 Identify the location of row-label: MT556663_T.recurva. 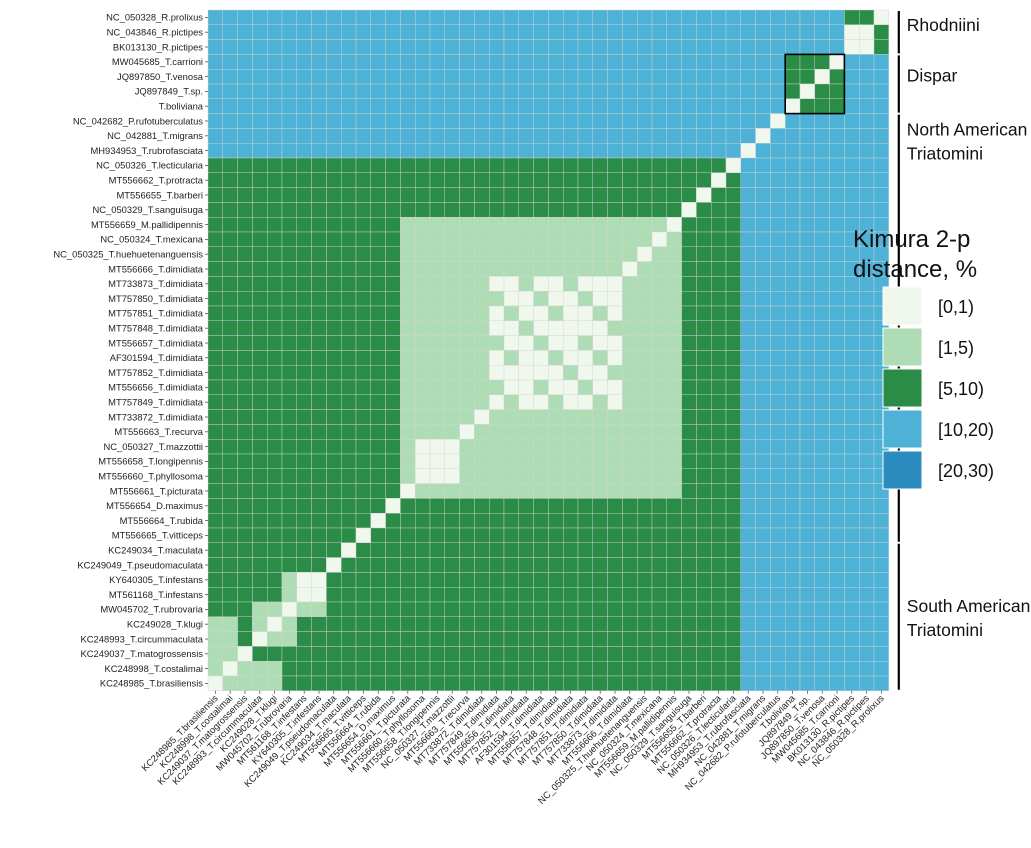
(158, 431).